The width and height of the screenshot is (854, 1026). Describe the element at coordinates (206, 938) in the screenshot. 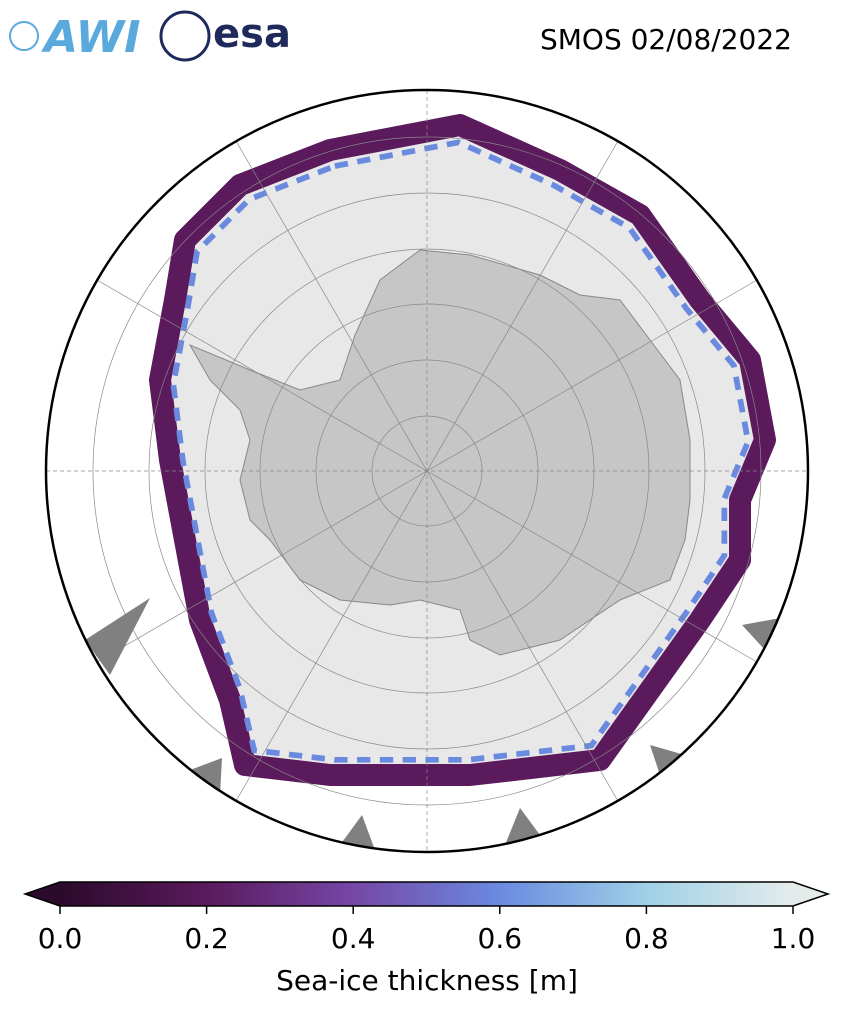

I see `colorbar-tick-label: 0.2` at that location.